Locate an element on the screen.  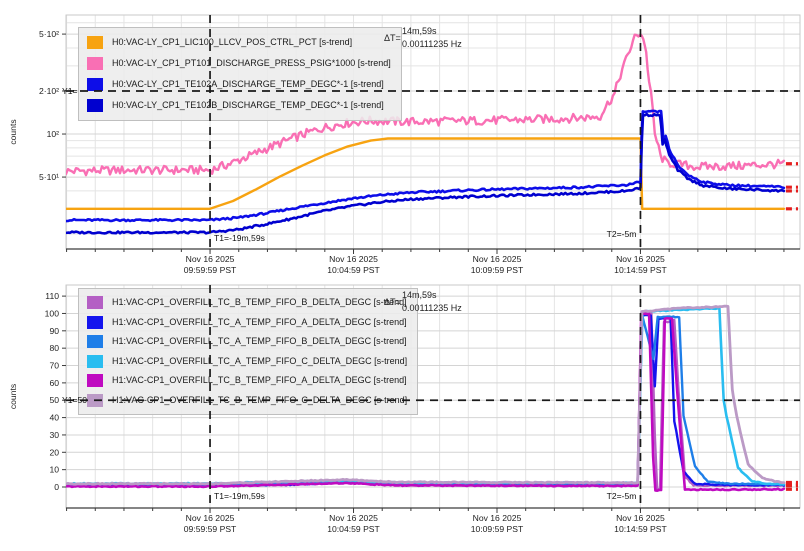
y-tick-label: 60 is located at coordinates (54, 383).